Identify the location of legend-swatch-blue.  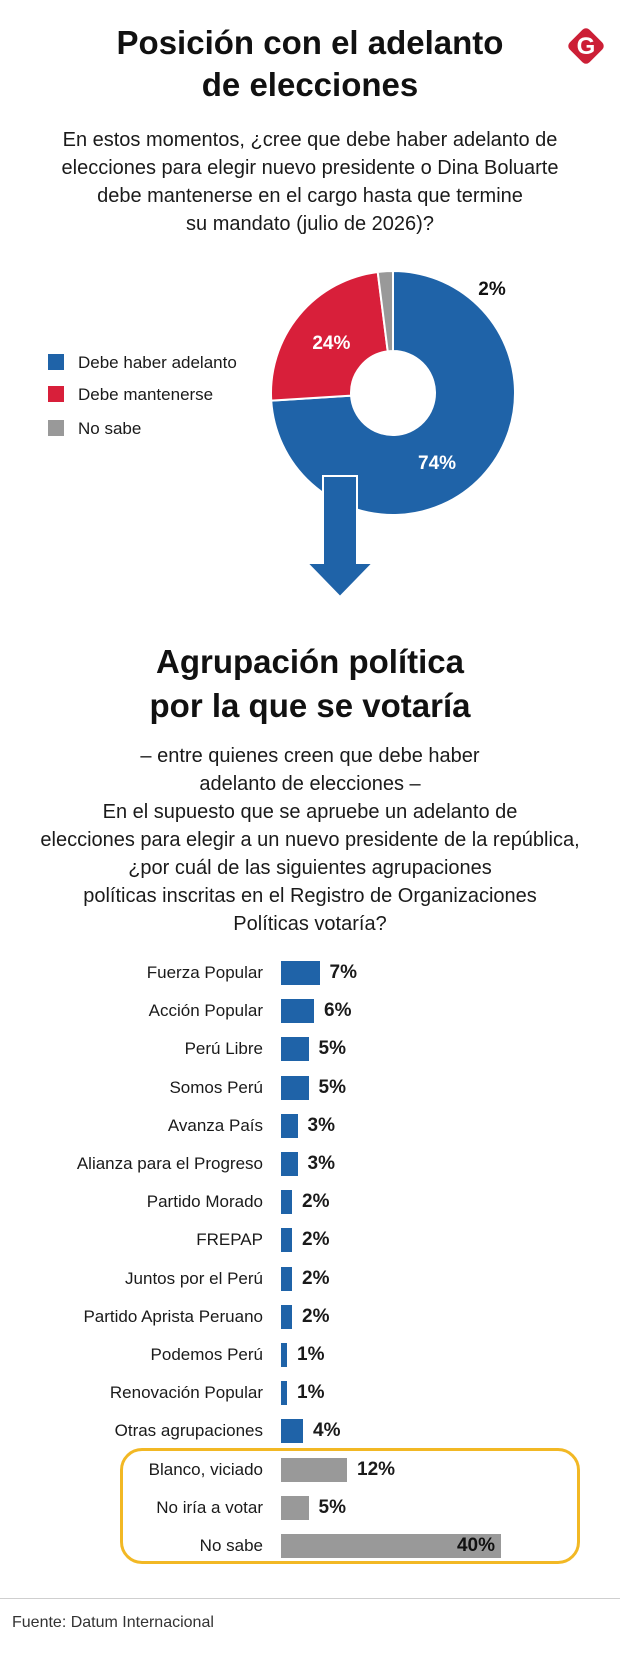
(56, 362).